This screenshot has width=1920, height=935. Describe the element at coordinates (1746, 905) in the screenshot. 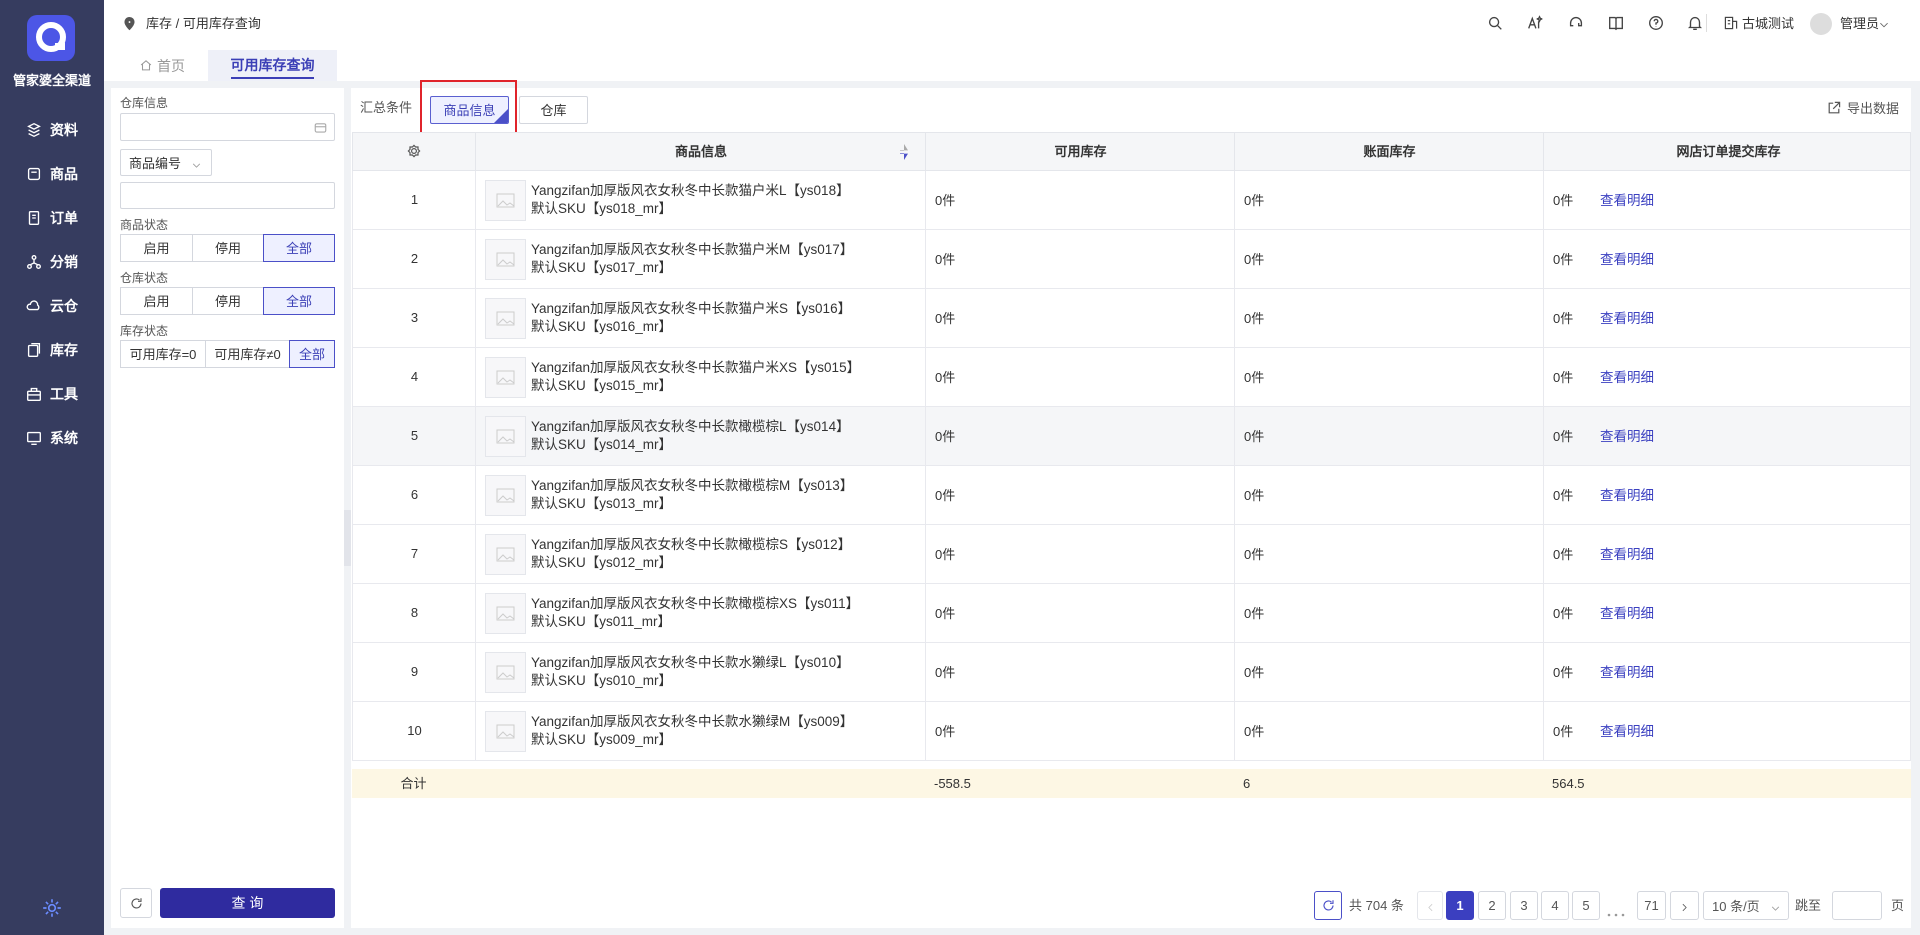

I see `page-size: 10 条/页` at that location.